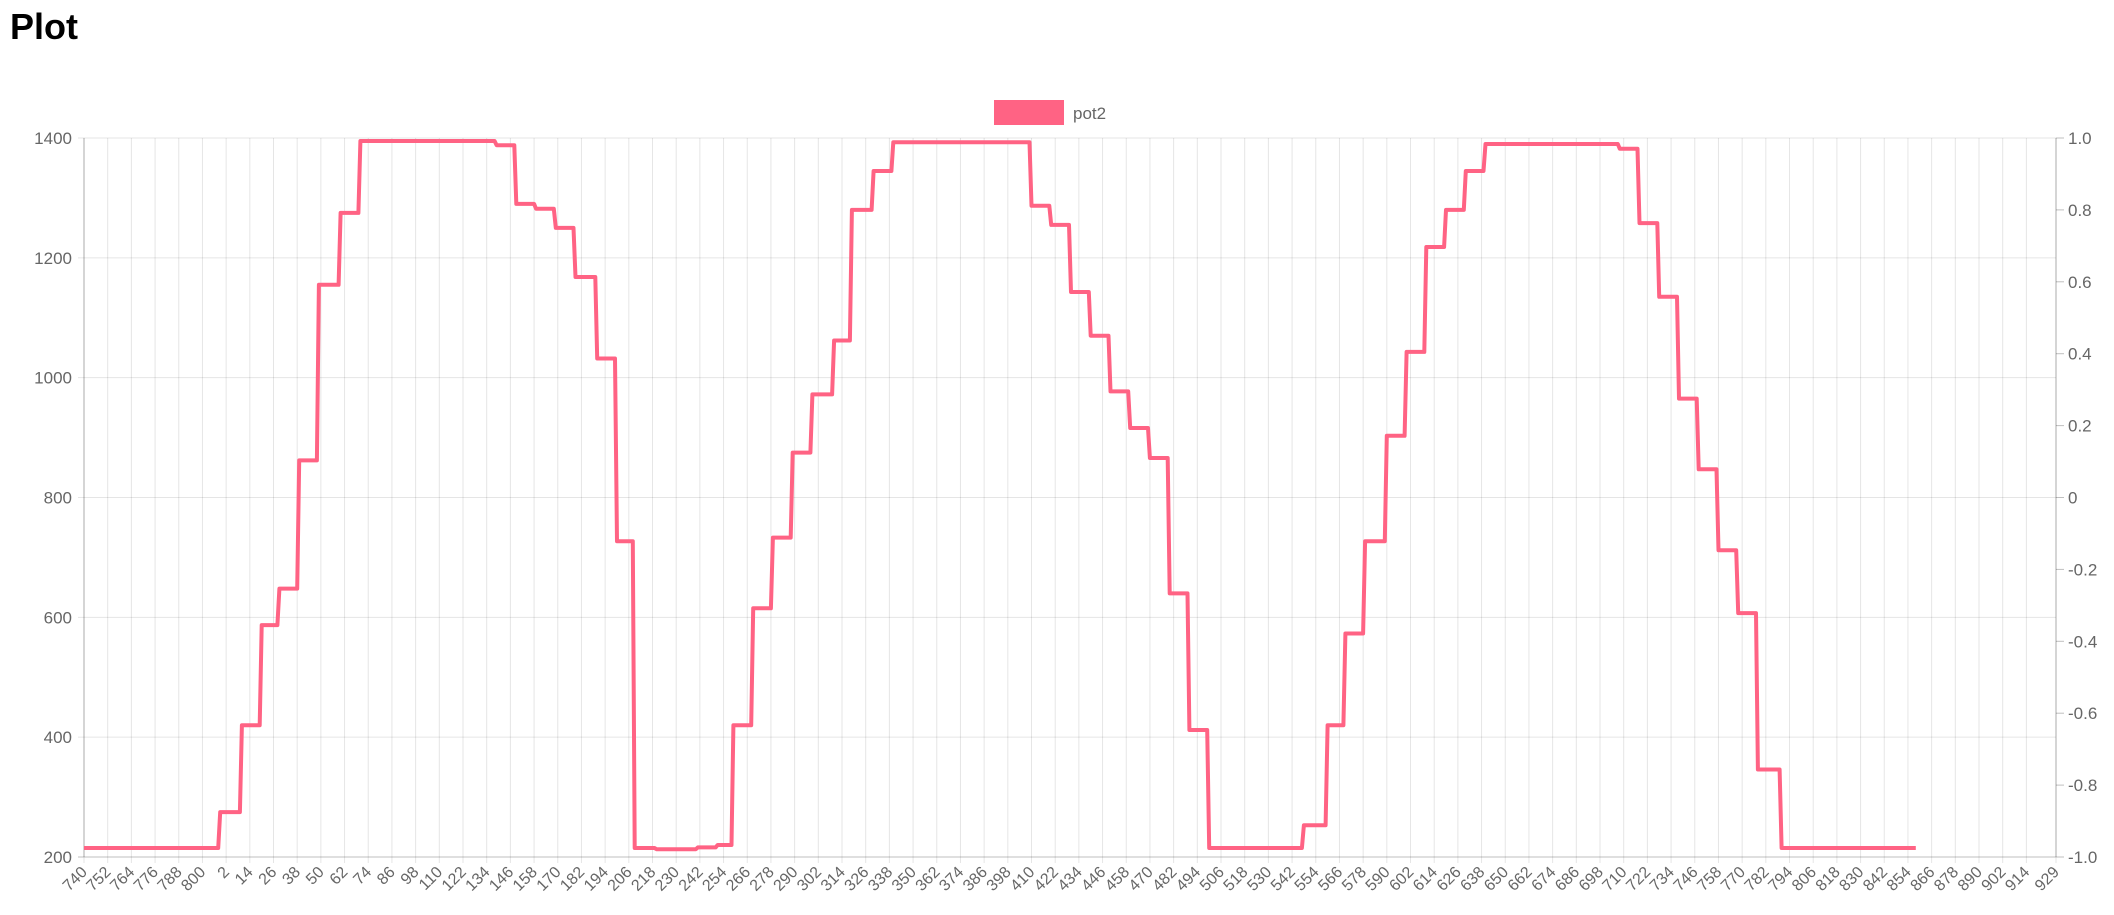 This screenshot has width=2114, height=915. What do you see at coordinates (315, 876) in the screenshot?
I see `x-tick-label: 50` at bounding box center [315, 876].